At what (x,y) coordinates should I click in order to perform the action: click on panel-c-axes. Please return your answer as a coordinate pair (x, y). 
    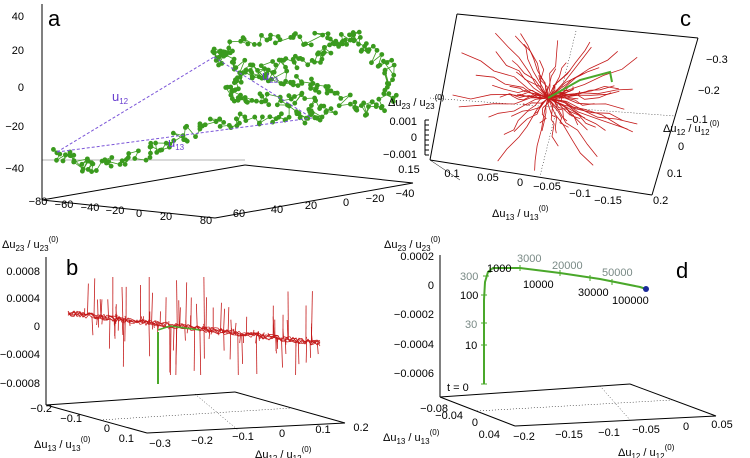
    Looking at the image, I should click on (561, 104).